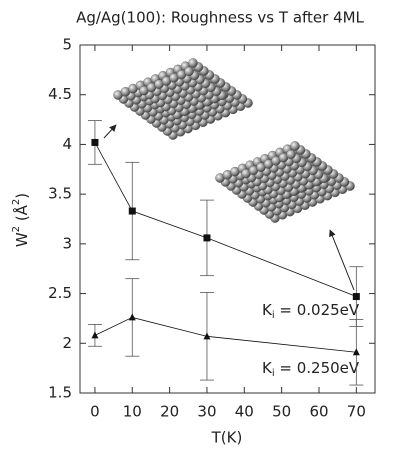  Describe the element at coordinates (60, 94) in the screenshot. I see `y-tick-label: 4.5` at that location.